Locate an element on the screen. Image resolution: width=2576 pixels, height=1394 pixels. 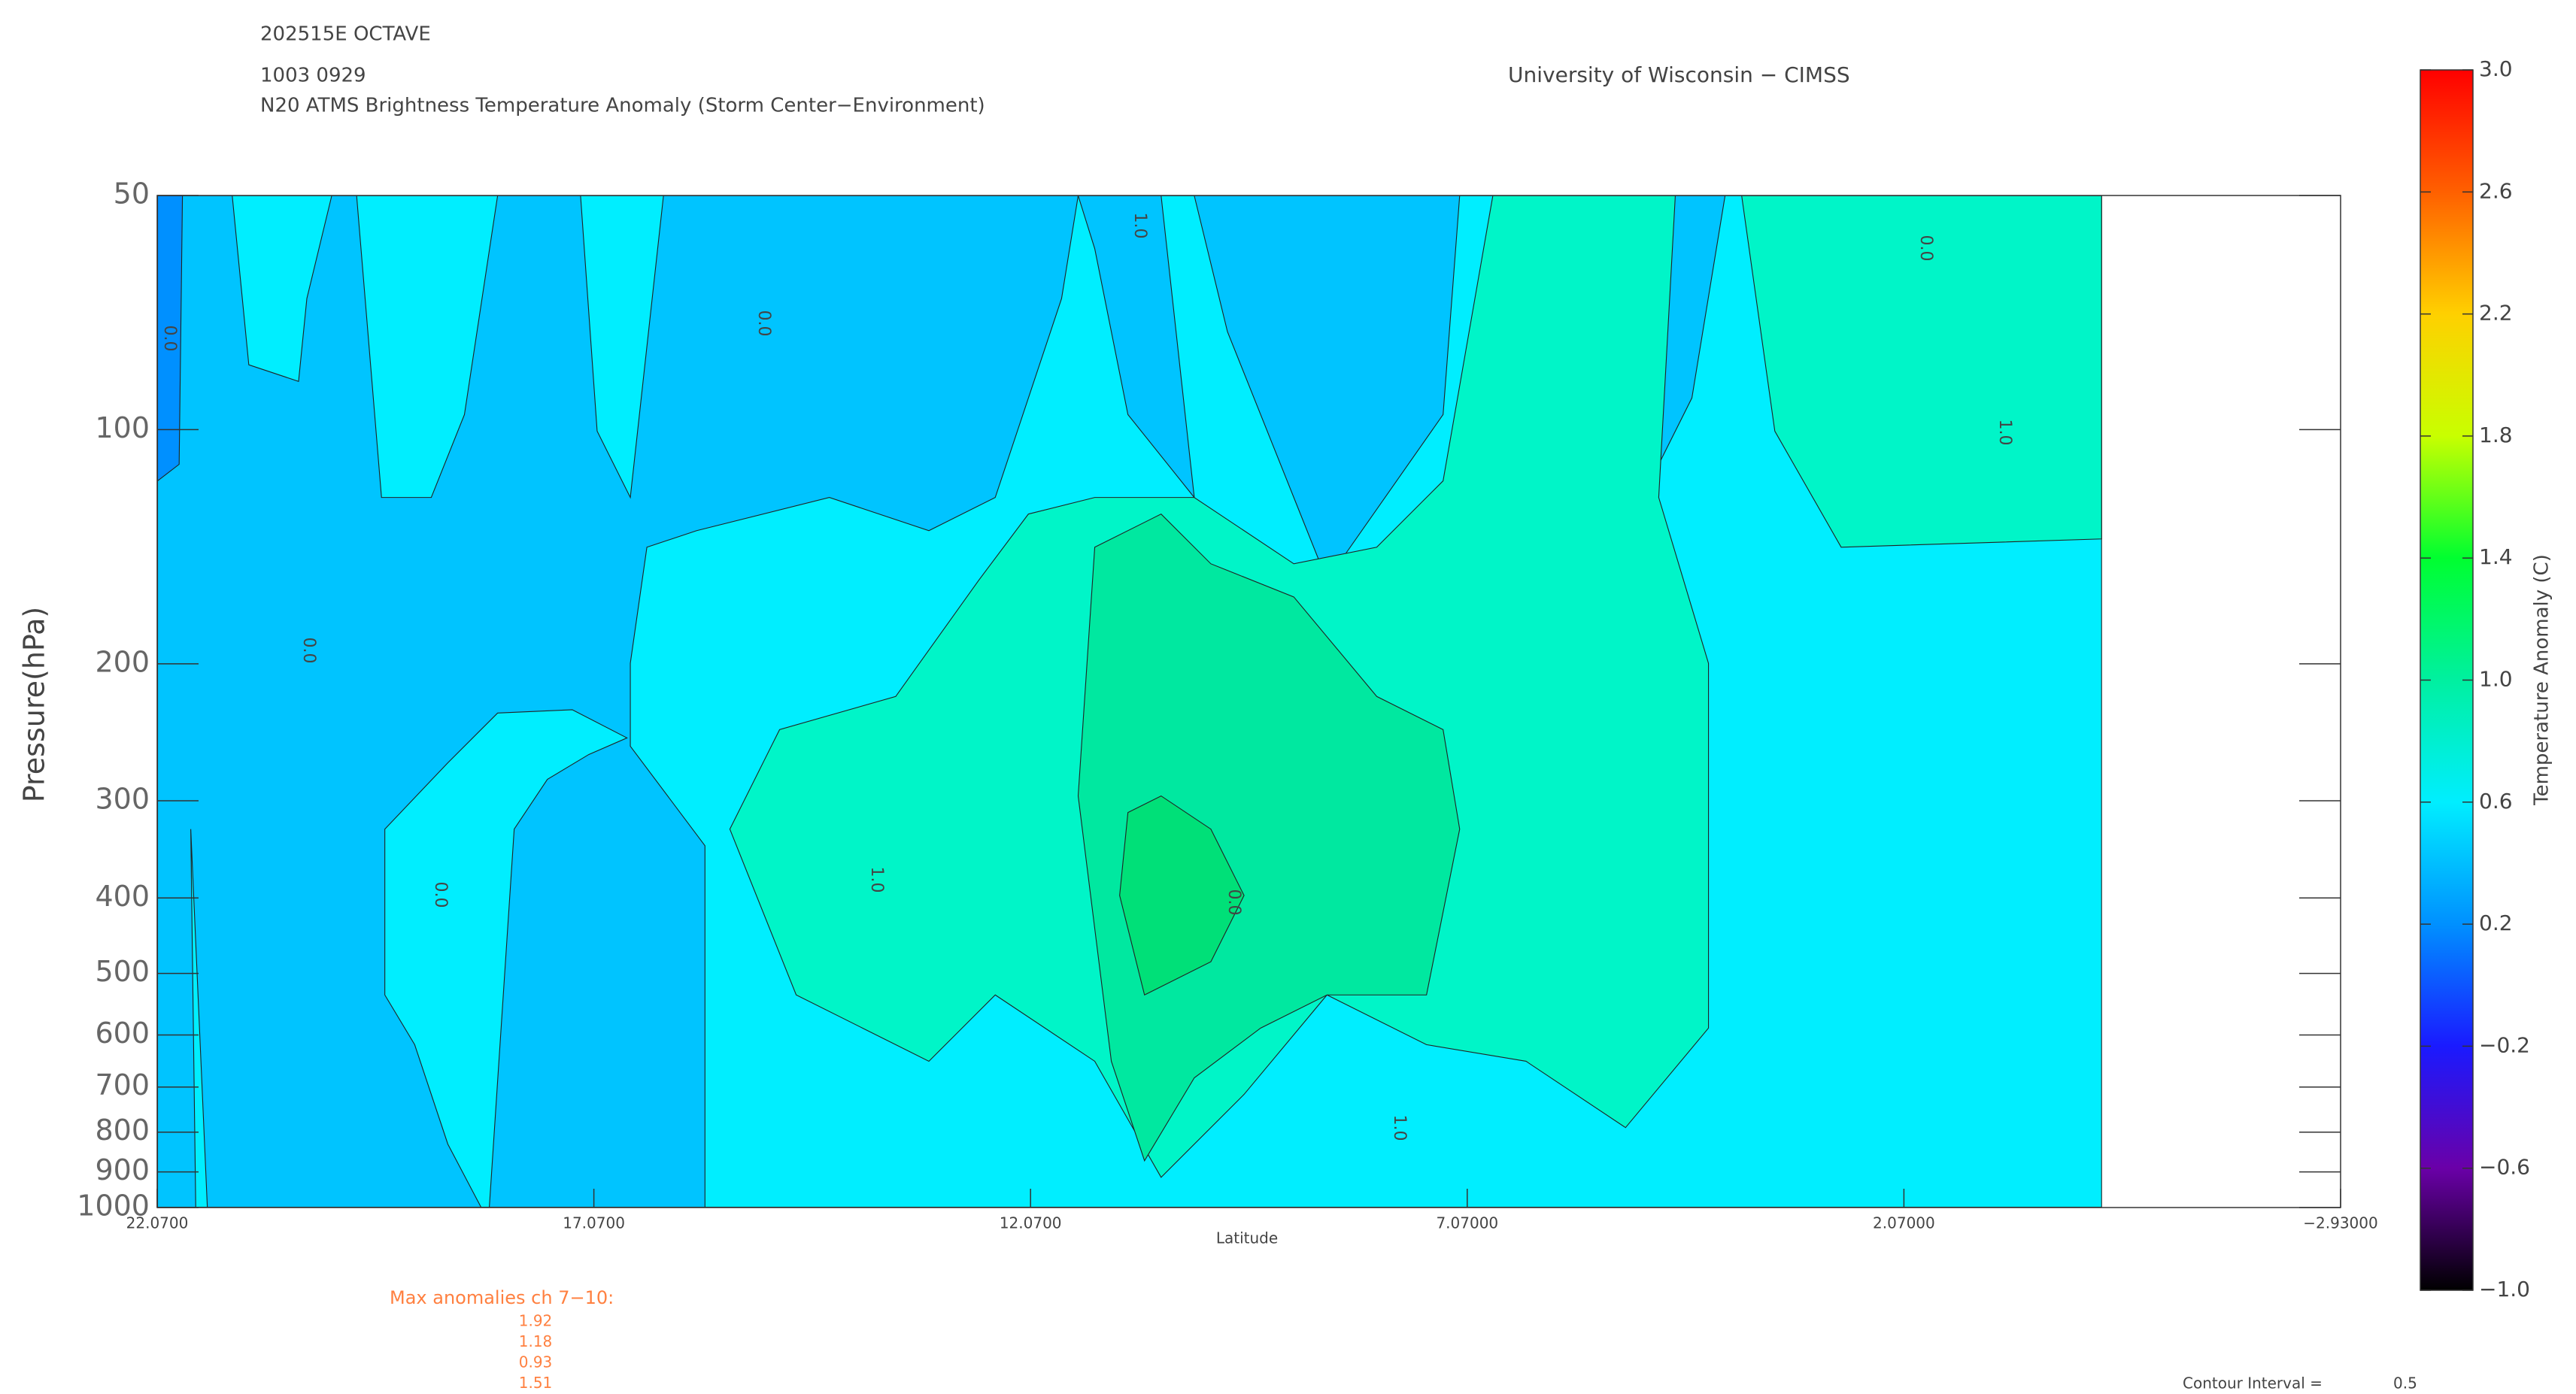
y-tick-label: 700 is located at coordinates (122, 1085).